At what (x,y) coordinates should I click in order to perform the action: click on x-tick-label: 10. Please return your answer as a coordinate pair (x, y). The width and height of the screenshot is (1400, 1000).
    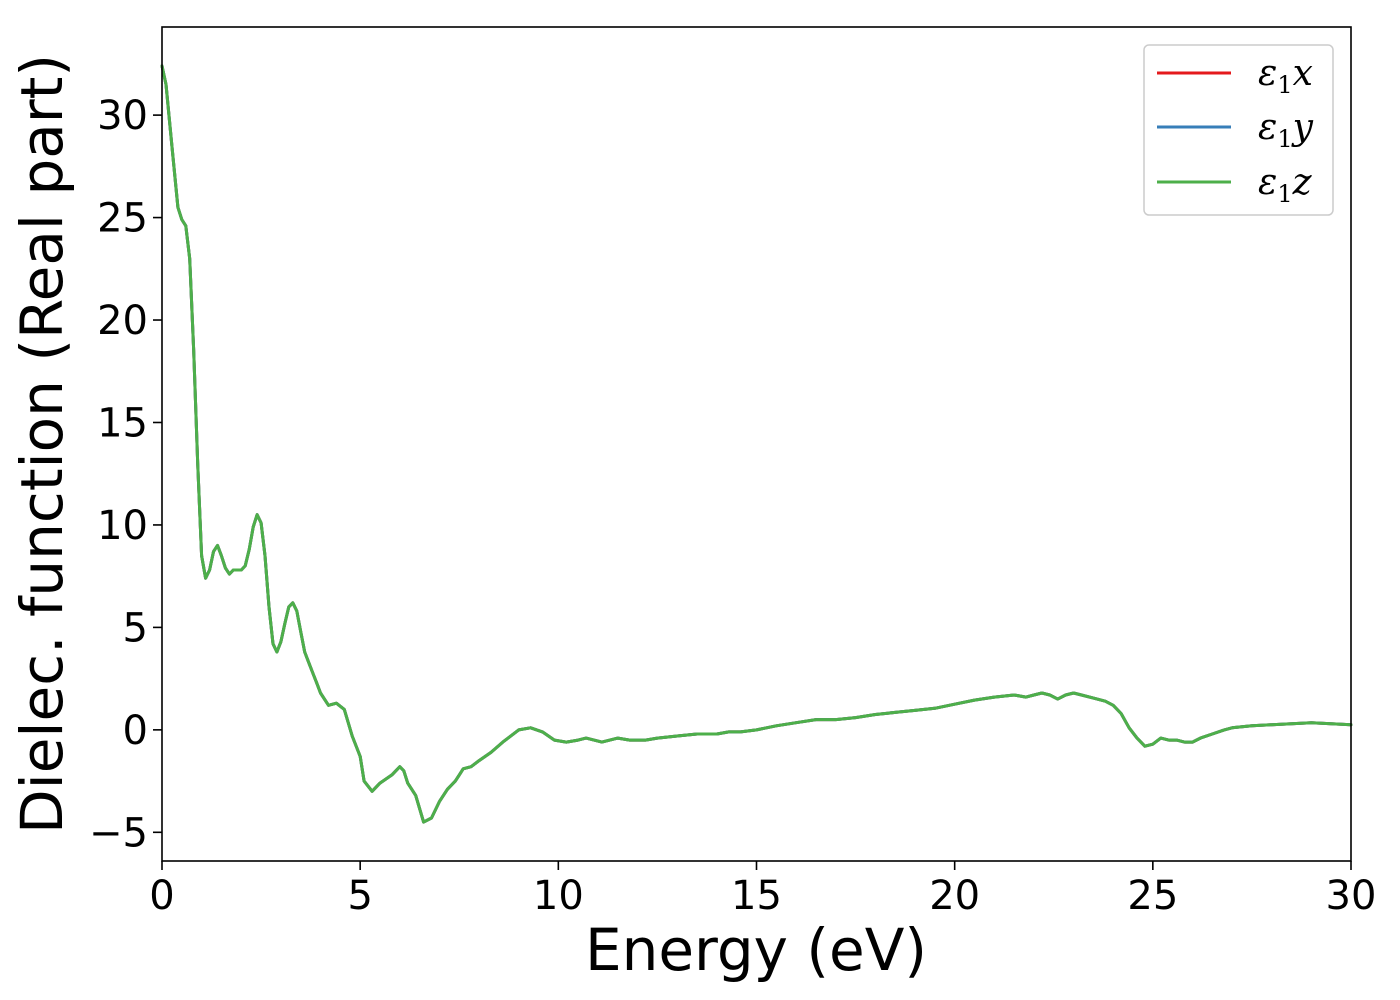
    Looking at the image, I should click on (558, 896).